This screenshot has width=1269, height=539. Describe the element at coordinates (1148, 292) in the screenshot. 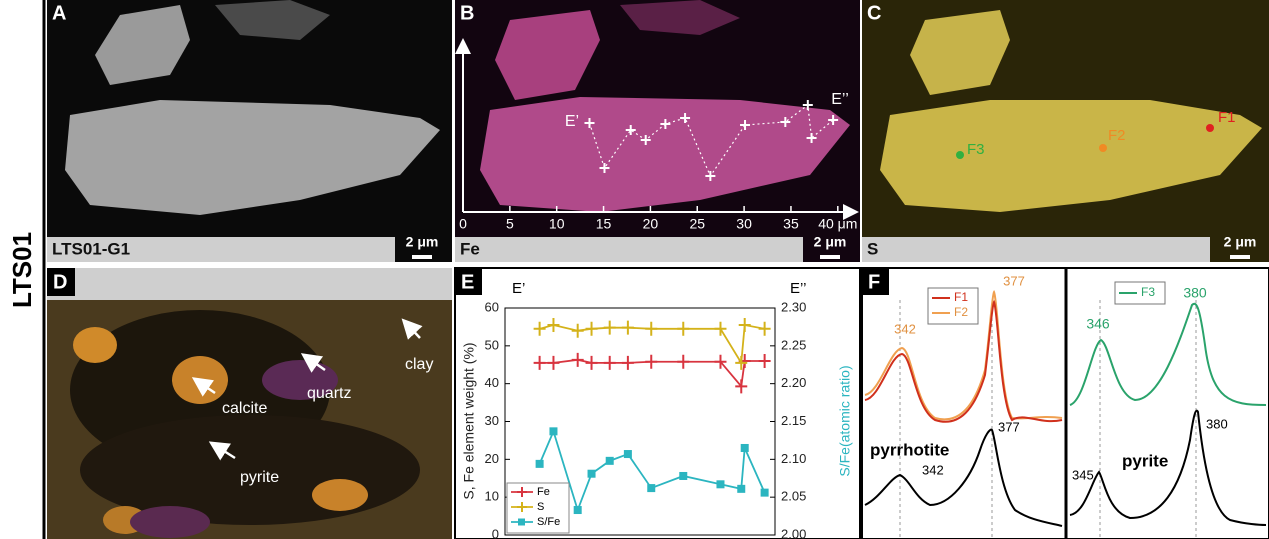

I see `legend-label: F3` at that location.